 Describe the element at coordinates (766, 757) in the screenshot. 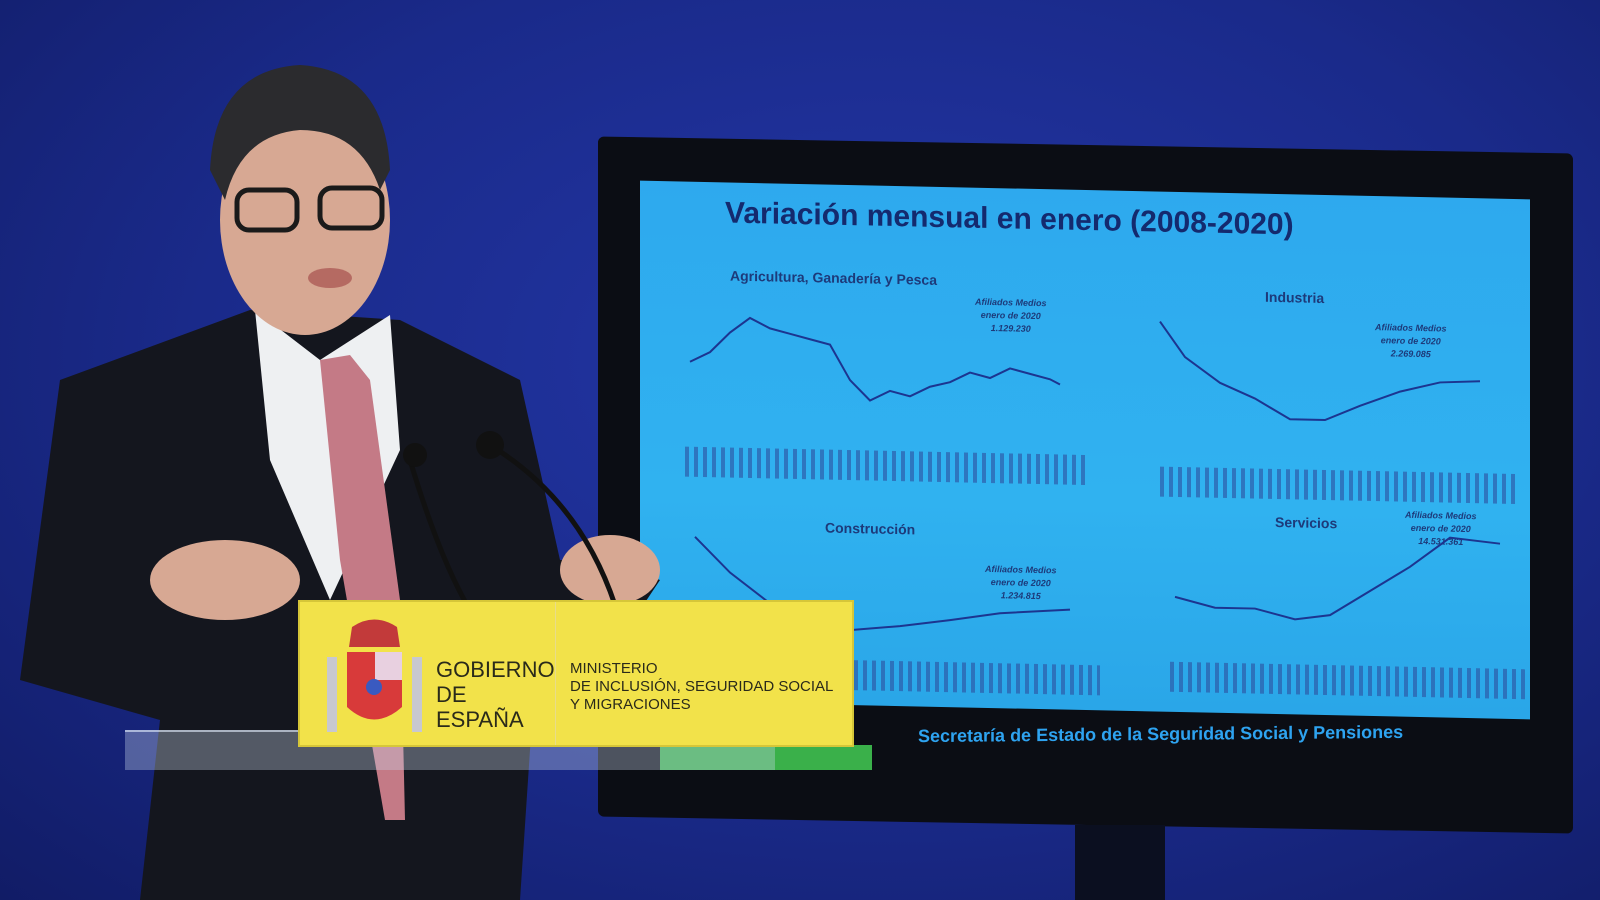

I see `green-logo-strip` at that location.